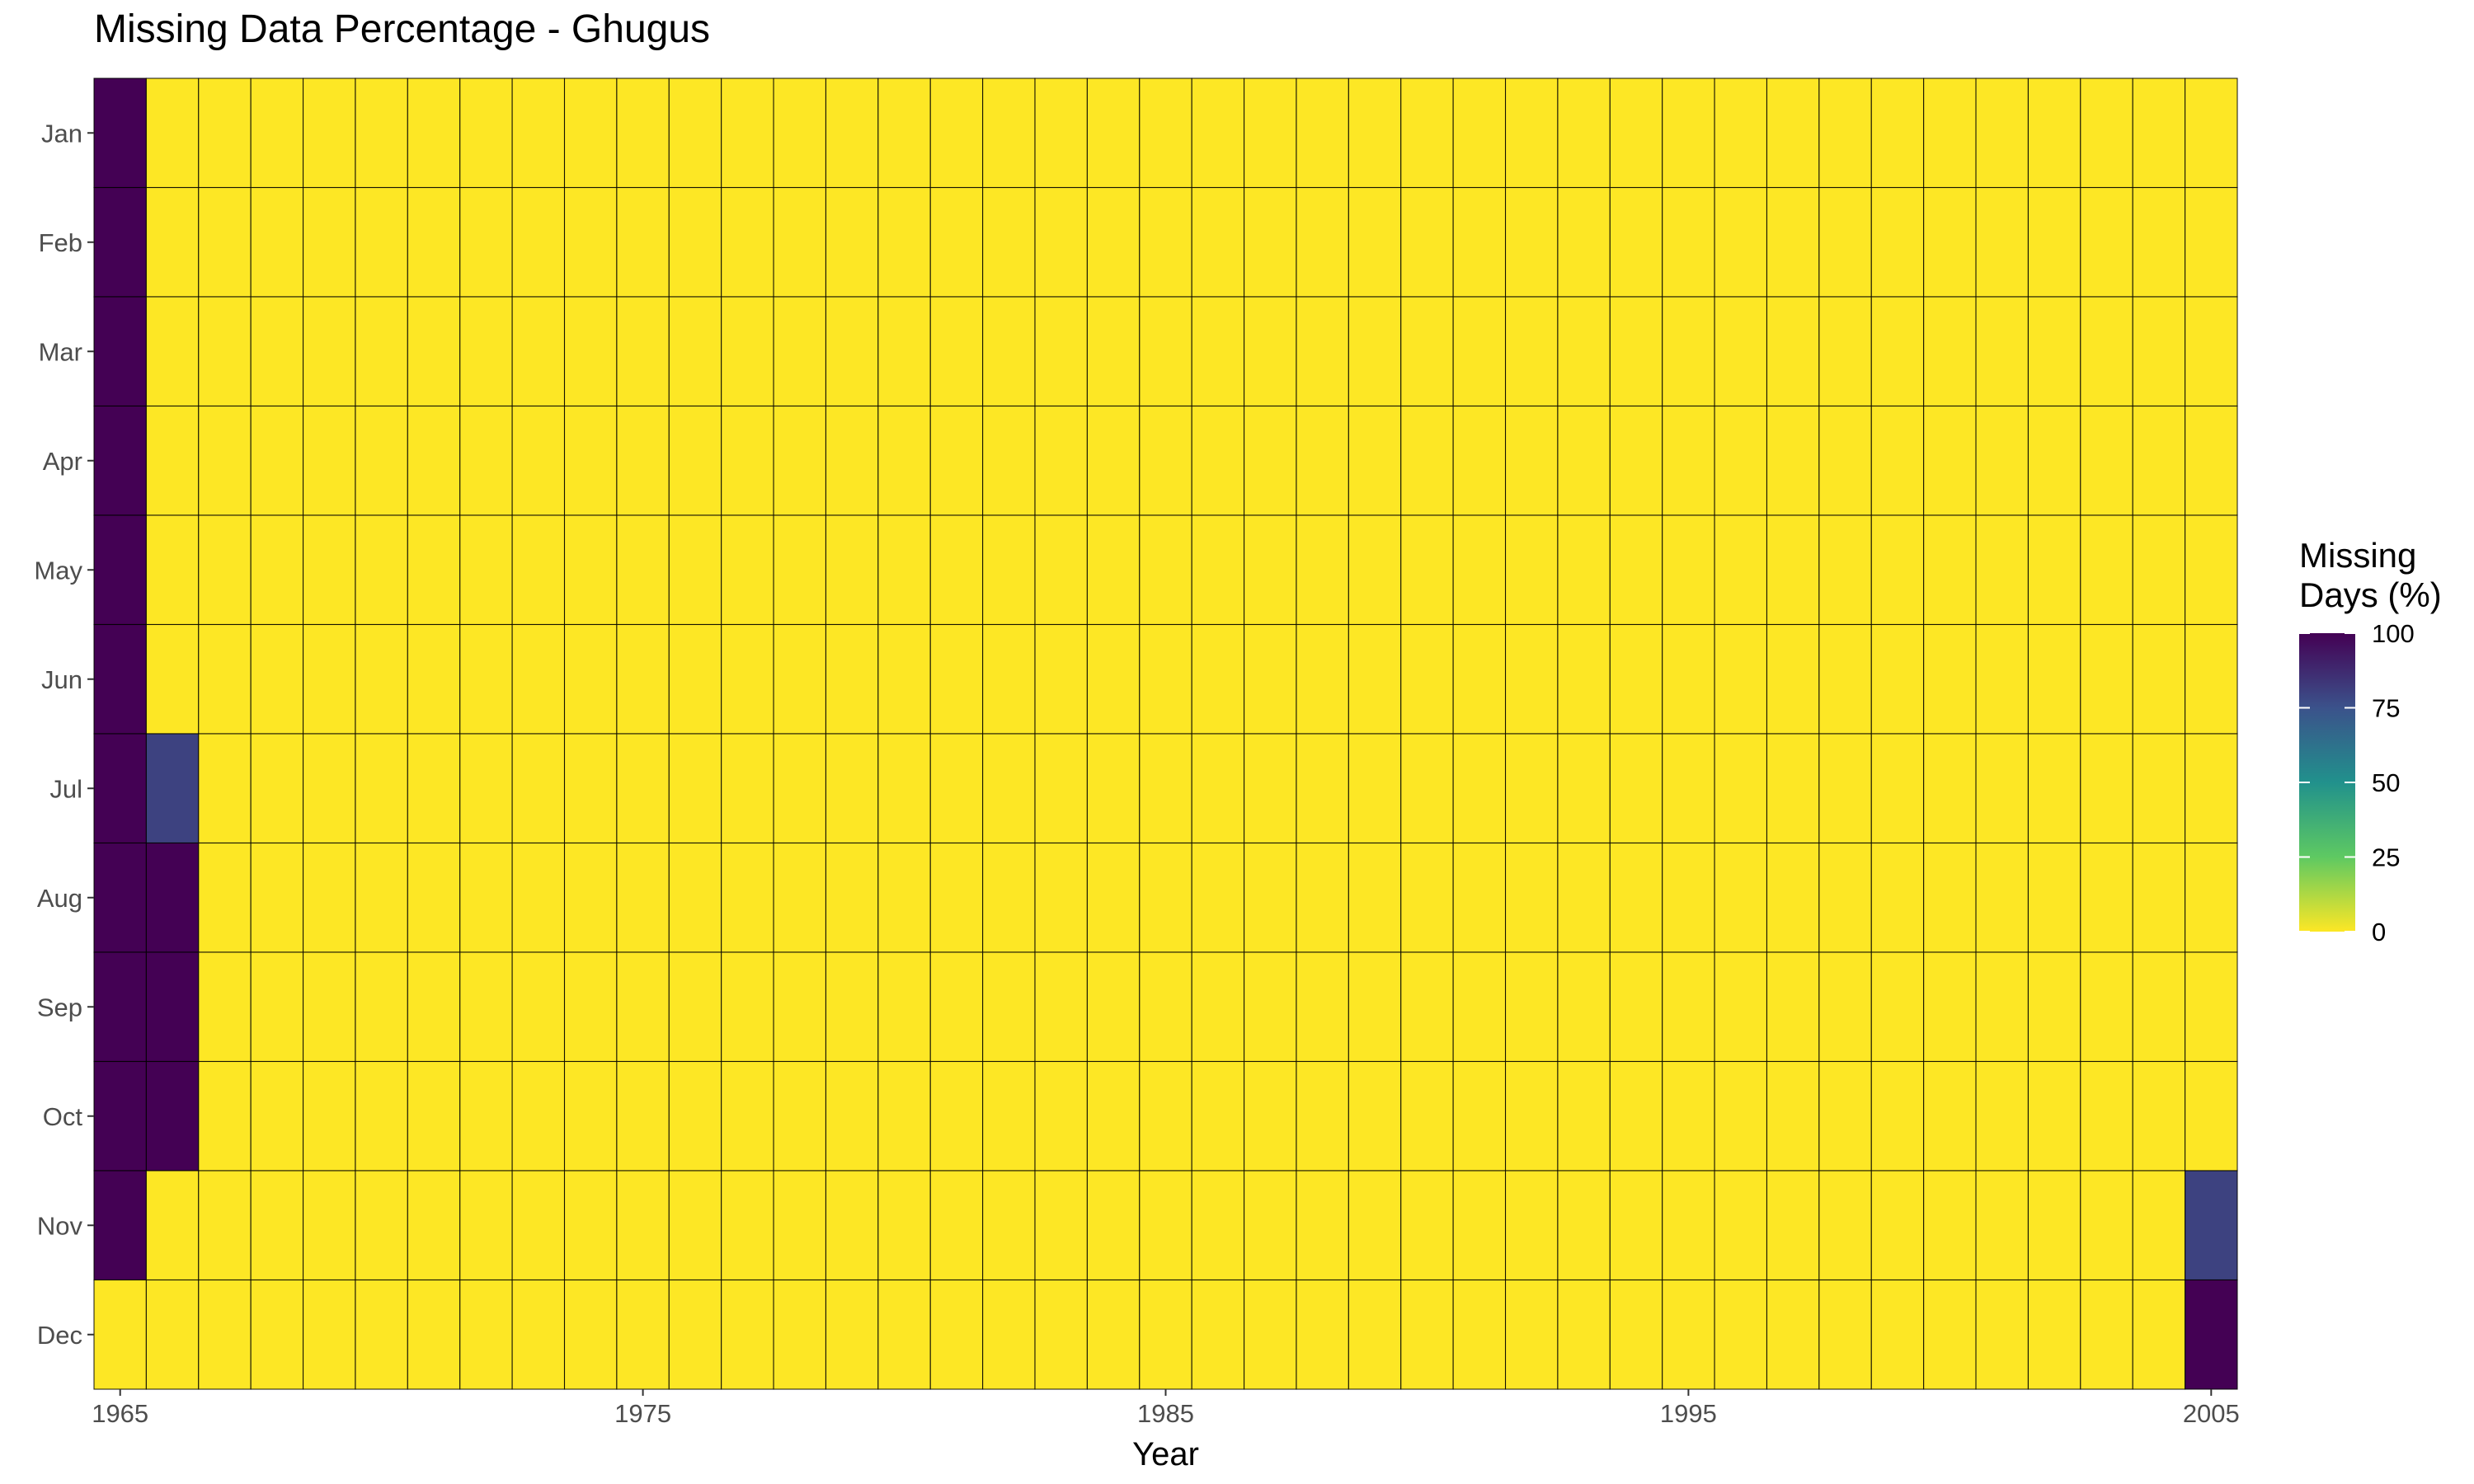  Describe the element at coordinates (59, 1335) in the screenshot. I see `y-tick-label: Dec` at that location.